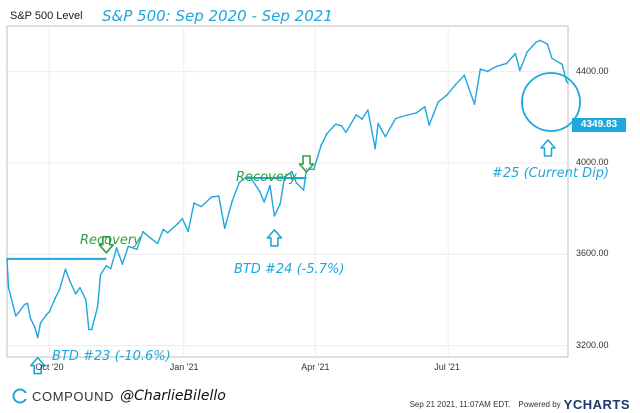 Image resolution: width=640 pixels, height=413 pixels. Describe the element at coordinates (592, 70) in the screenshot. I see `y-tick-label: 4400.00` at that location.